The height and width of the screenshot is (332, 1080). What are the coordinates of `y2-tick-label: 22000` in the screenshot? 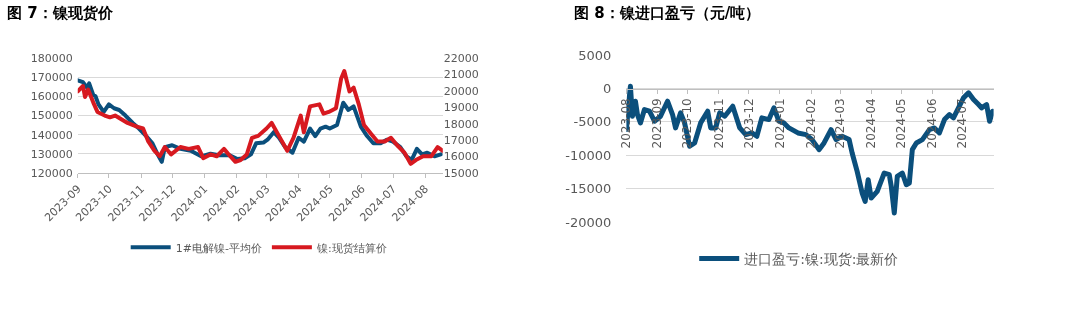 It's located at (461, 58).